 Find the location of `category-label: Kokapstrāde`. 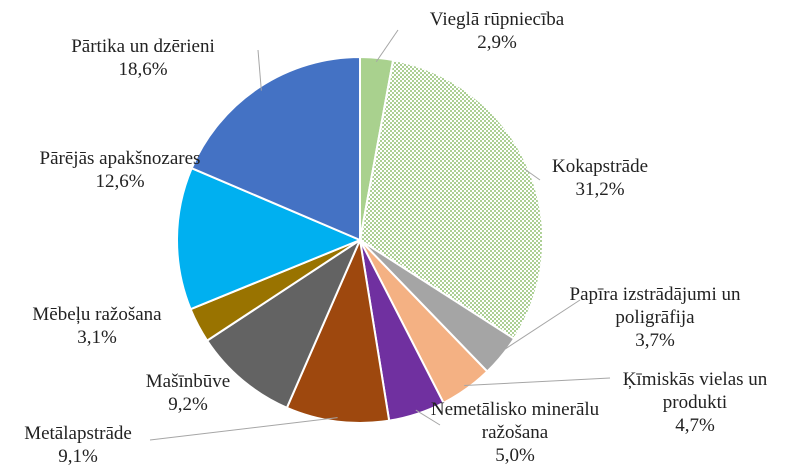

category-label: Kokapstrāde is located at coordinates (600, 166).